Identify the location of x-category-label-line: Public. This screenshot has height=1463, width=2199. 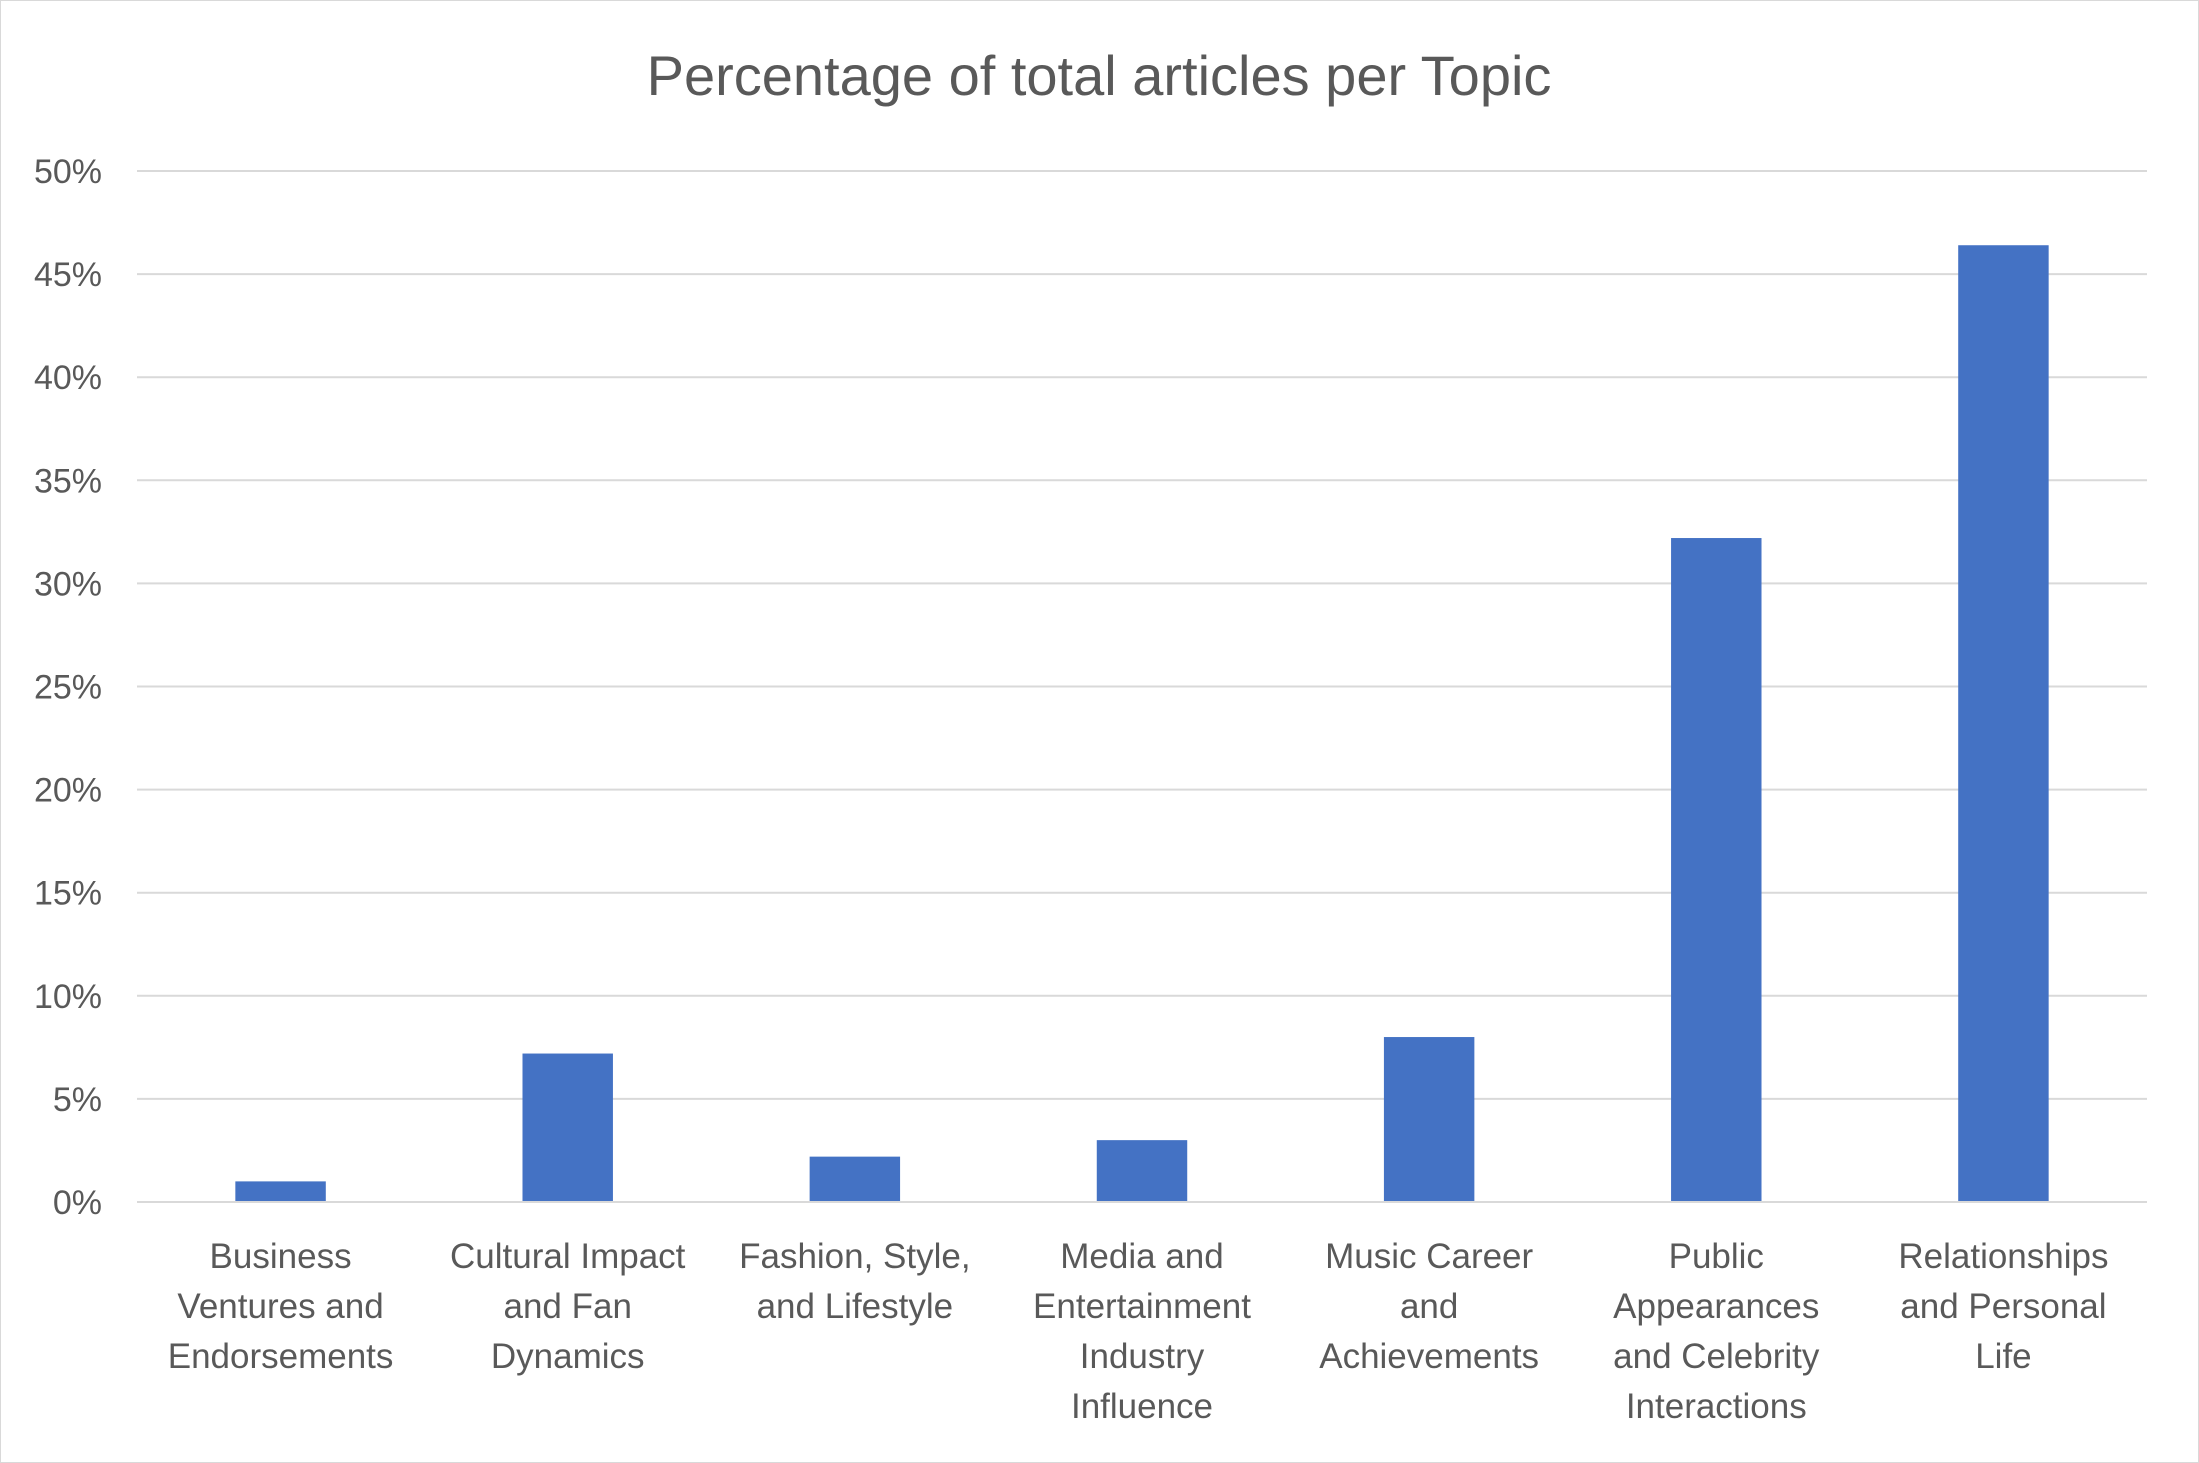
(1716, 1256).